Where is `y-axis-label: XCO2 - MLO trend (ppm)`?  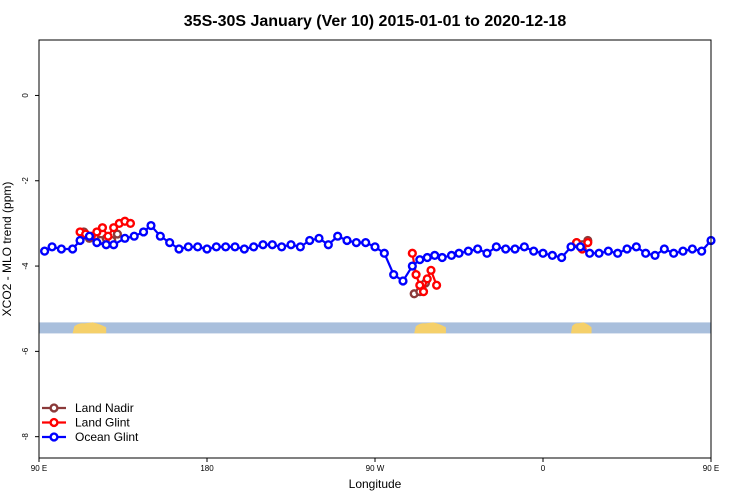
y-axis-label: XCO2 - MLO trend (ppm) is located at coordinates (7, 249).